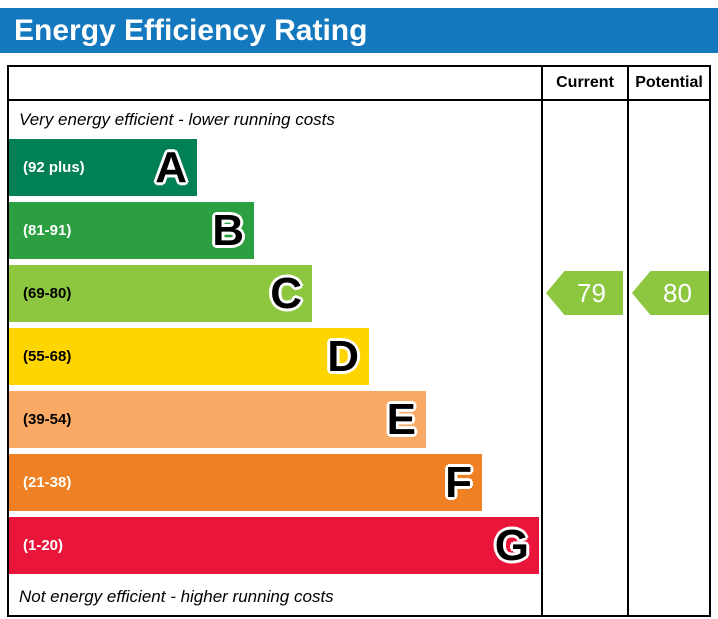 The image size is (718, 619). I want to click on band-f: (21-38) F, so click(245, 482).